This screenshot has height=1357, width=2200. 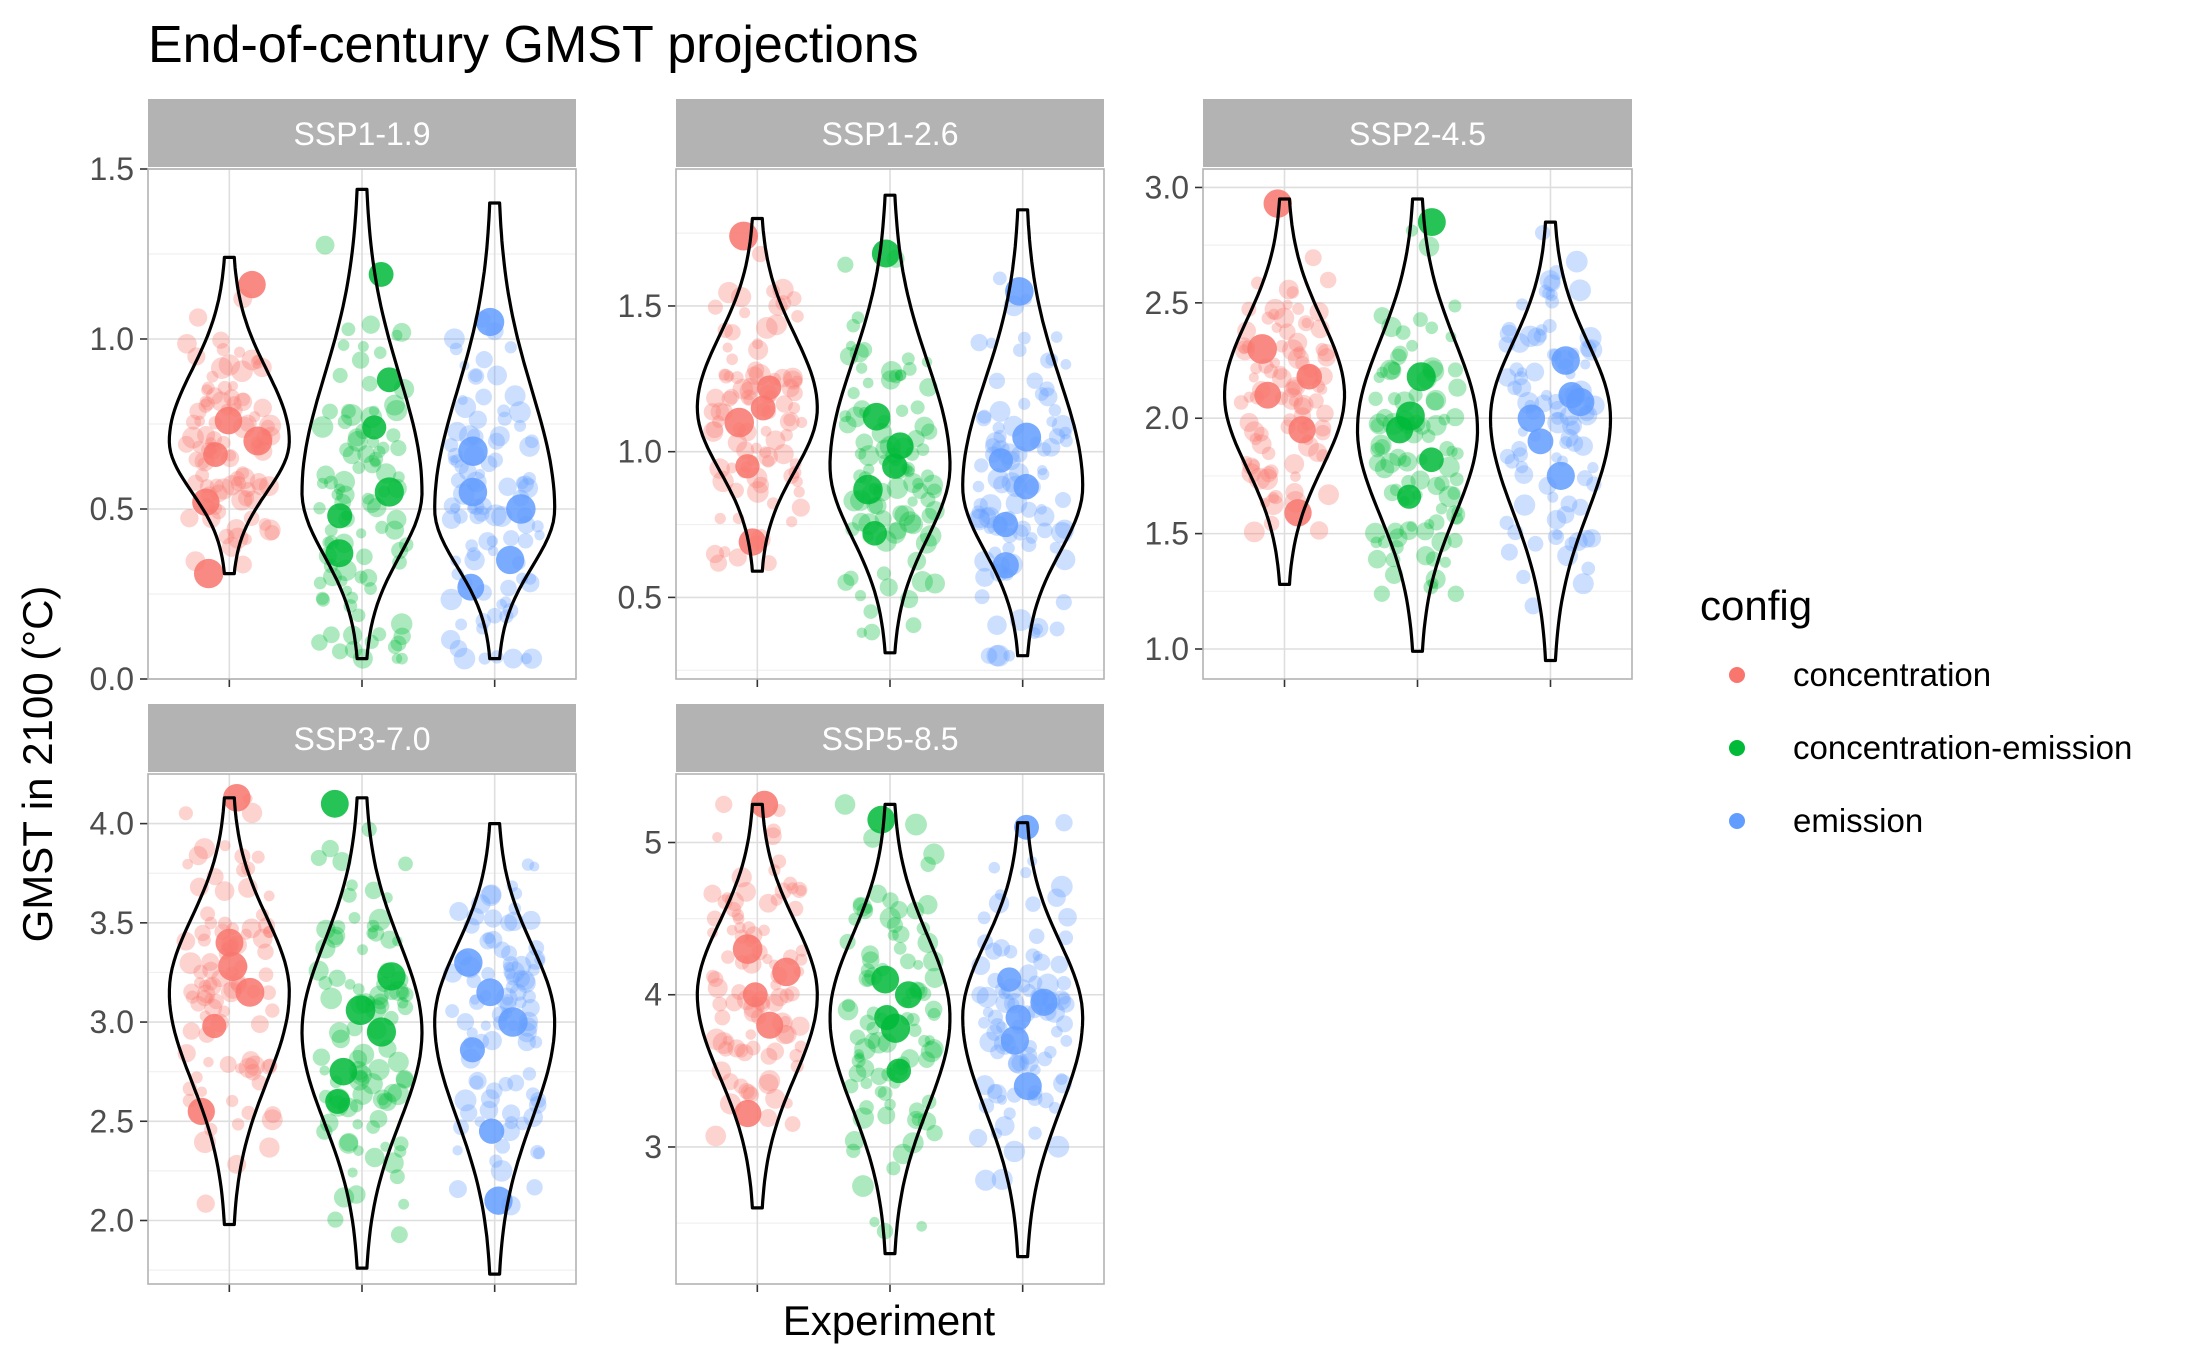 I want to click on facet-strip, so click(x=890, y=738).